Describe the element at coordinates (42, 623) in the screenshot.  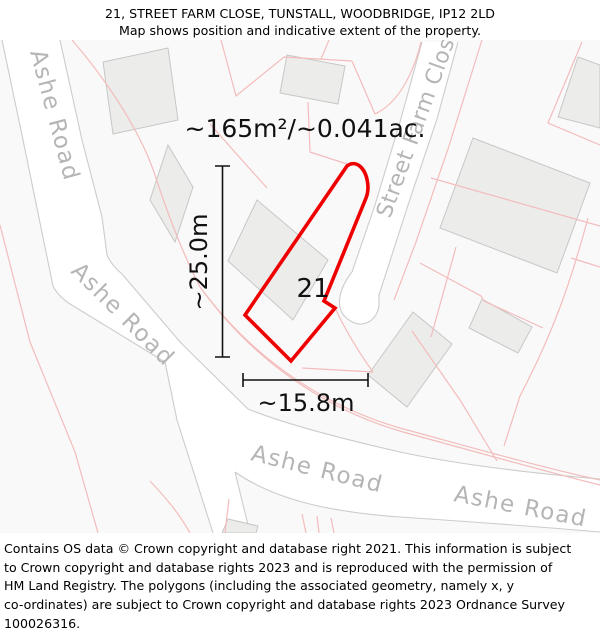
I see `copyright-line: 100026316.` at that location.